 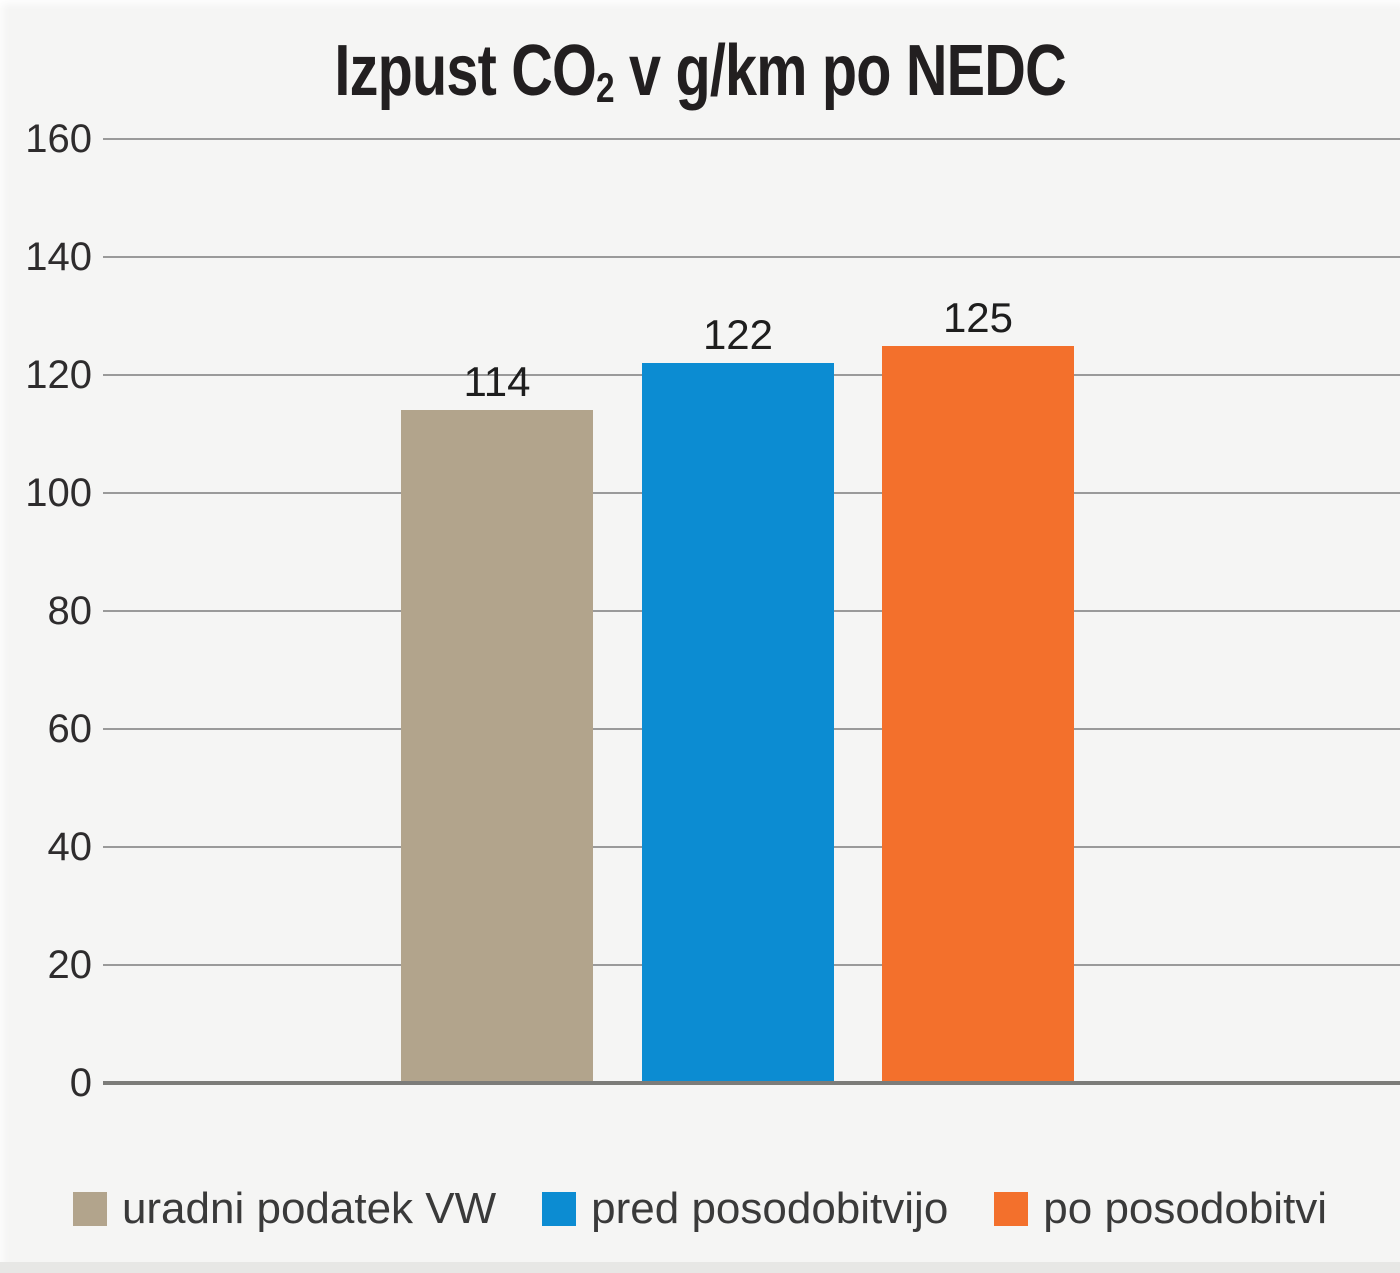 I want to click on x-axis-line, so click(x=751, y=1083).